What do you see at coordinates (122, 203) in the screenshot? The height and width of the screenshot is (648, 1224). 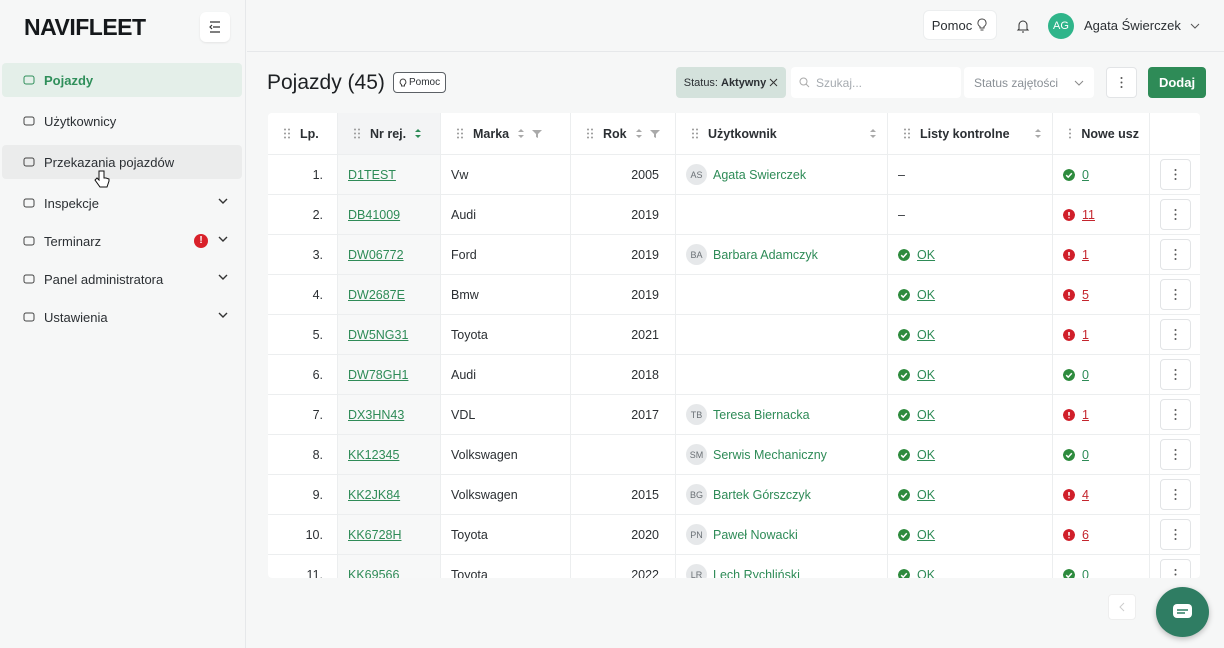 I see `menu-item: Inspekcje` at bounding box center [122, 203].